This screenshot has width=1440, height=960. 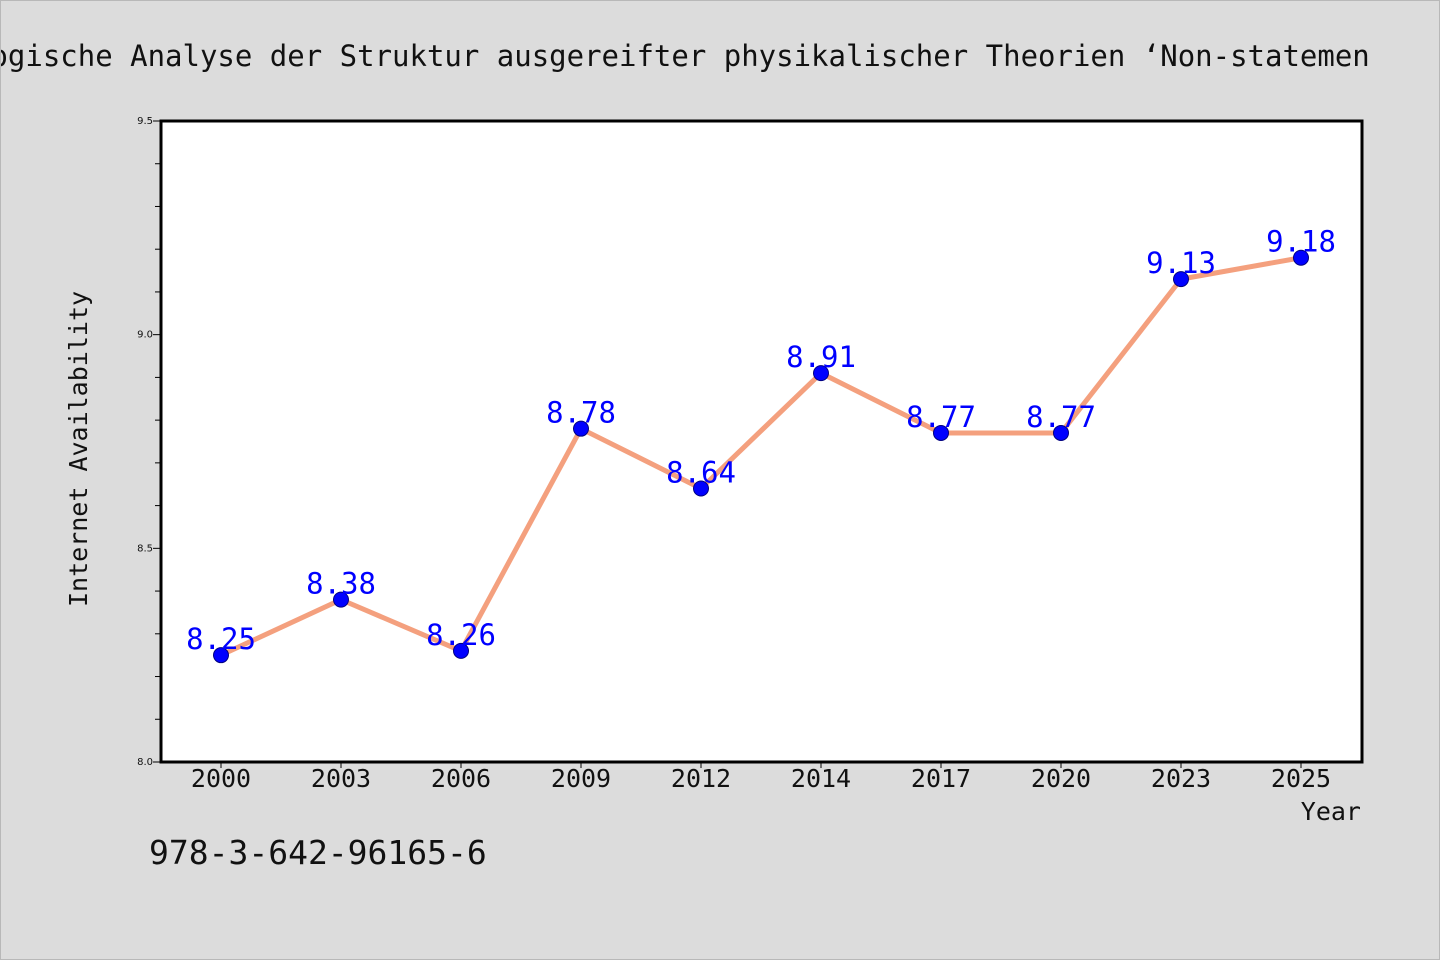 I want to click on x-tick-label: 2009, so click(x=581, y=778).